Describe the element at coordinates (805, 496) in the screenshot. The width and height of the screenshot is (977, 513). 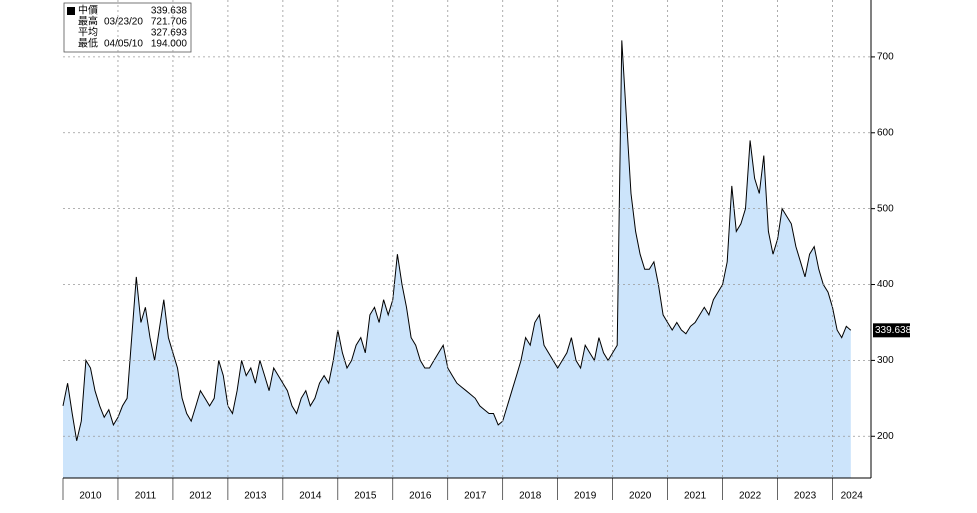
I see `x-tick-label: 2023` at that location.